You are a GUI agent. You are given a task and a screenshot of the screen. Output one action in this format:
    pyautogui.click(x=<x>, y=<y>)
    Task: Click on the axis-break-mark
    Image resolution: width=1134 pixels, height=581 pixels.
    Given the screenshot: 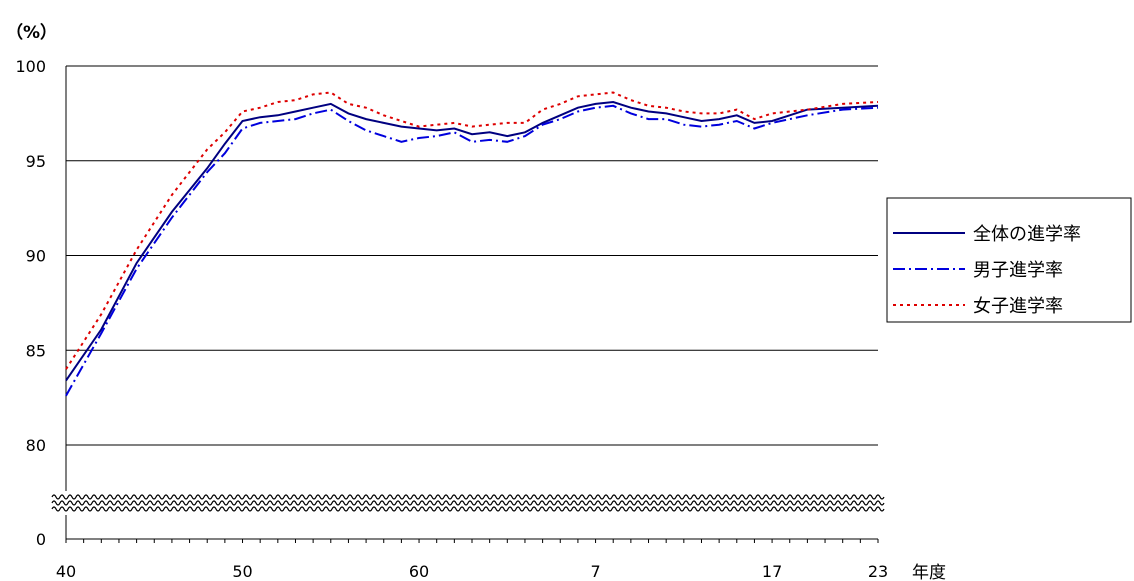 What is the action you would take?
    pyautogui.click(x=468, y=503)
    